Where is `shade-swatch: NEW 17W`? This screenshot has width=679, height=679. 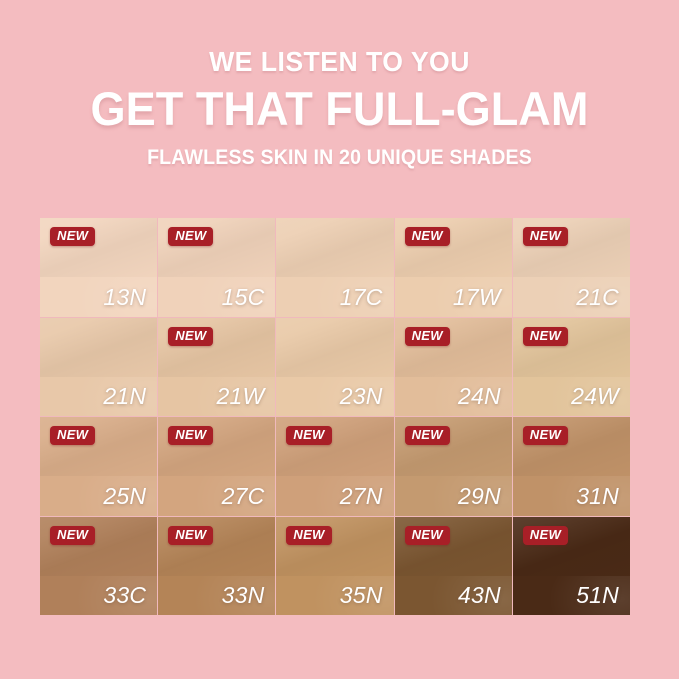 shade-swatch: NEW 17W is located at coordinates (453, 267).